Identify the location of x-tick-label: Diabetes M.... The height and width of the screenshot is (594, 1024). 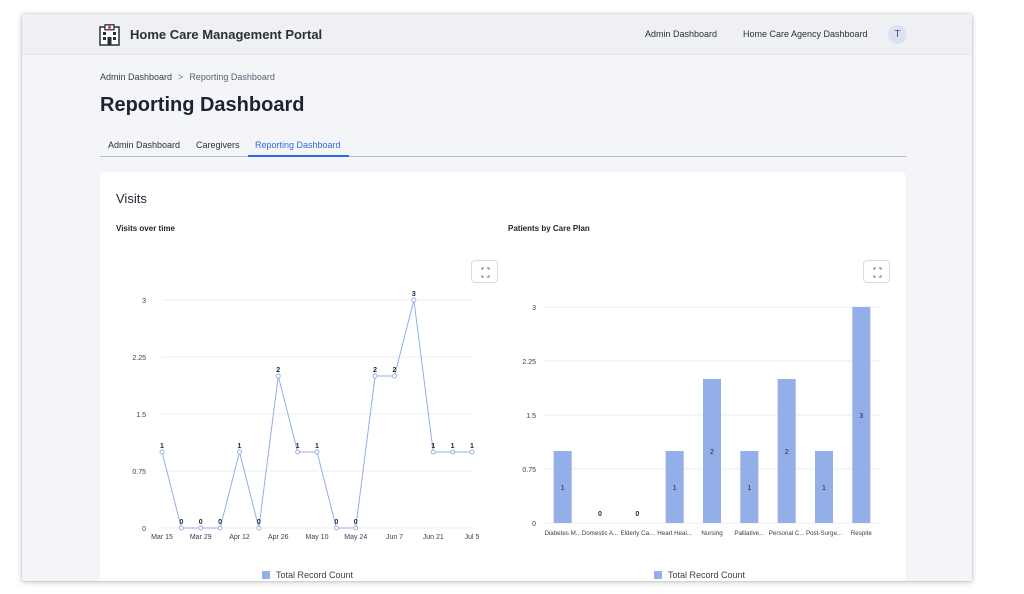
(562, 533).